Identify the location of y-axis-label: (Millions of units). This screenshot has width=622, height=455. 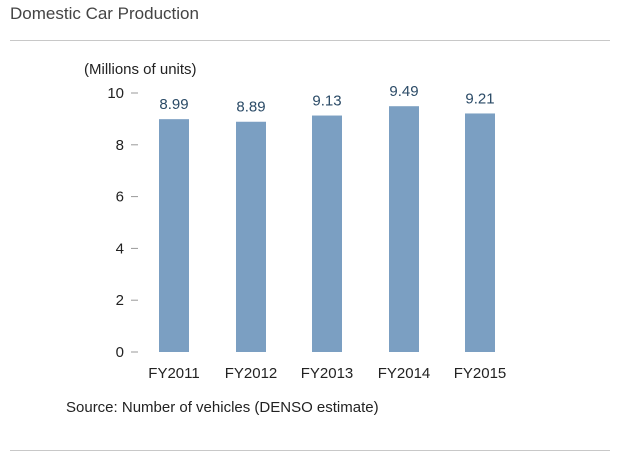
(140, 69).